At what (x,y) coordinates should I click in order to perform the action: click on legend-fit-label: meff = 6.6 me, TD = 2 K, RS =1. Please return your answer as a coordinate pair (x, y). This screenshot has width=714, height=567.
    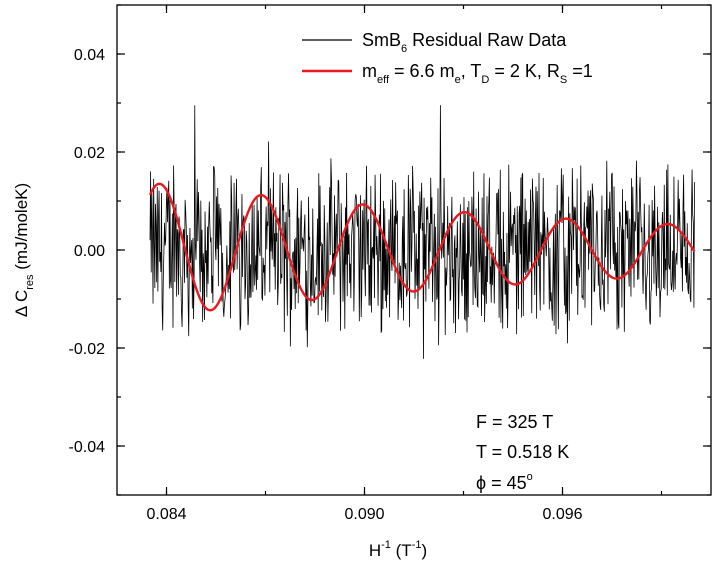
    Looking at the image, I should click on (477, 73).